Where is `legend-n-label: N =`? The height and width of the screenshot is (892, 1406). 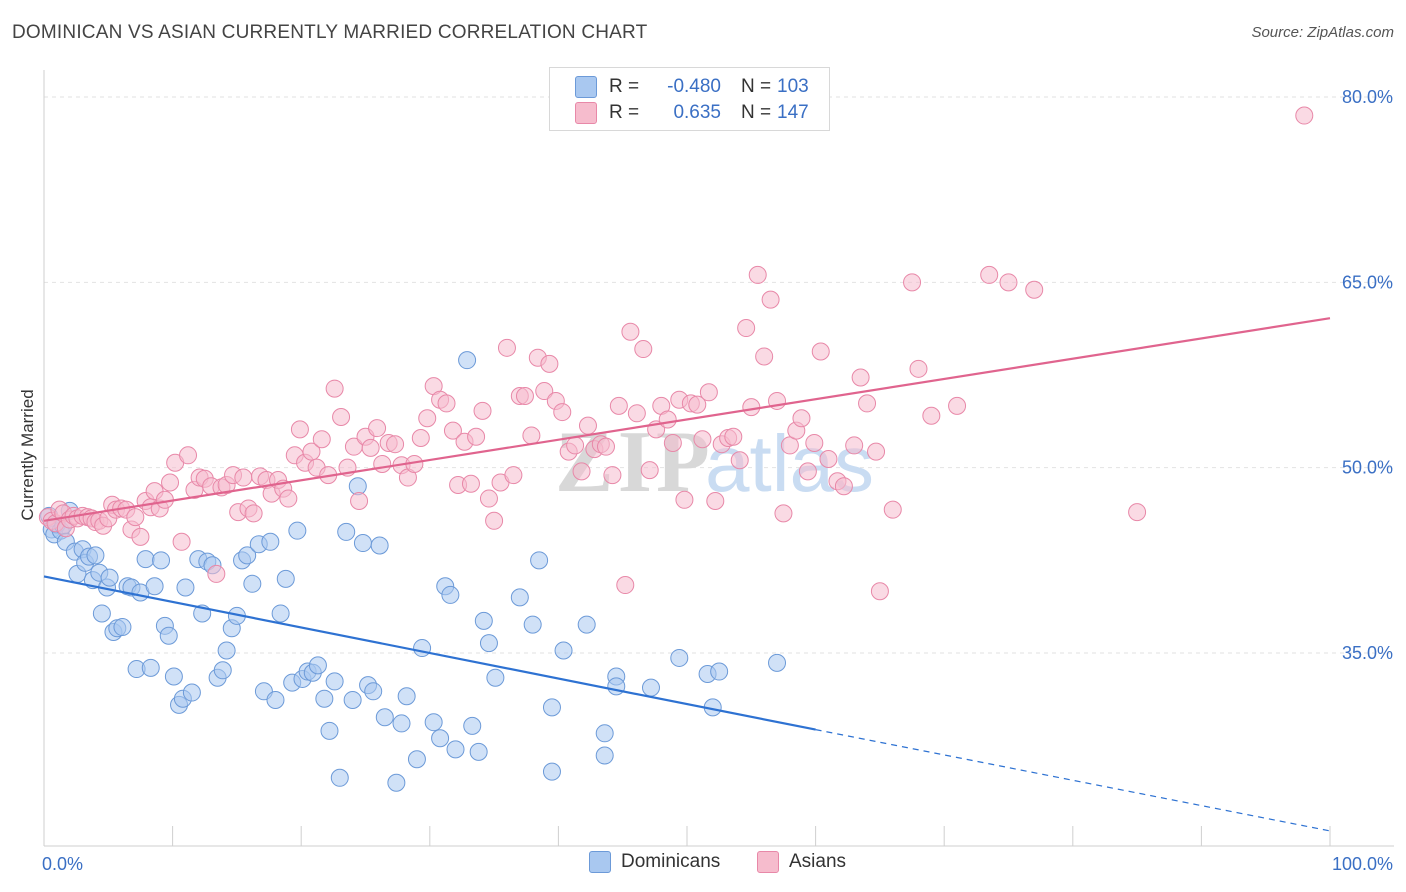
legend-n-label: N = is located at coordinates (756, 112).